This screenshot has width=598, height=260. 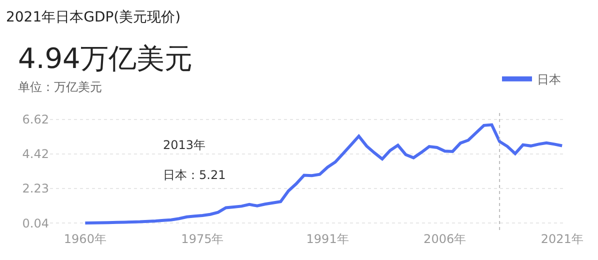 I want to click on y-axis-title: 单位：万亿美元, so click(x=60, y=87).